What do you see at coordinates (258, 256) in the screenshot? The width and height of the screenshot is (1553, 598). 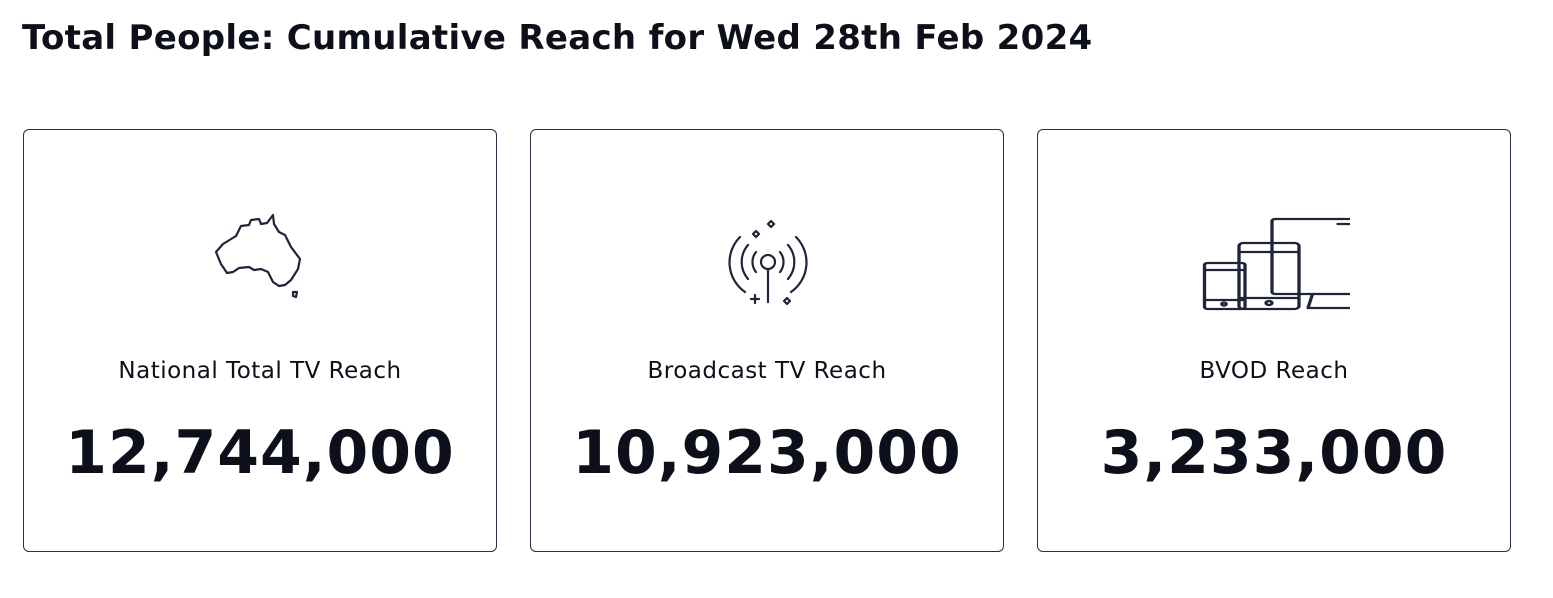 I see `australia-icon` at bounding box center [258, 256].